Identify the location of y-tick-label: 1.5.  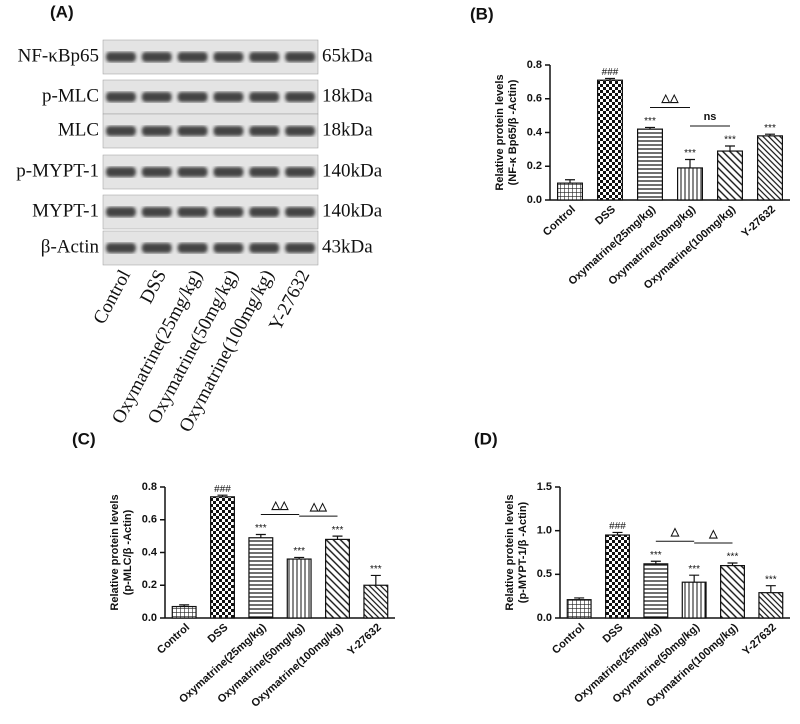
(544, 487).